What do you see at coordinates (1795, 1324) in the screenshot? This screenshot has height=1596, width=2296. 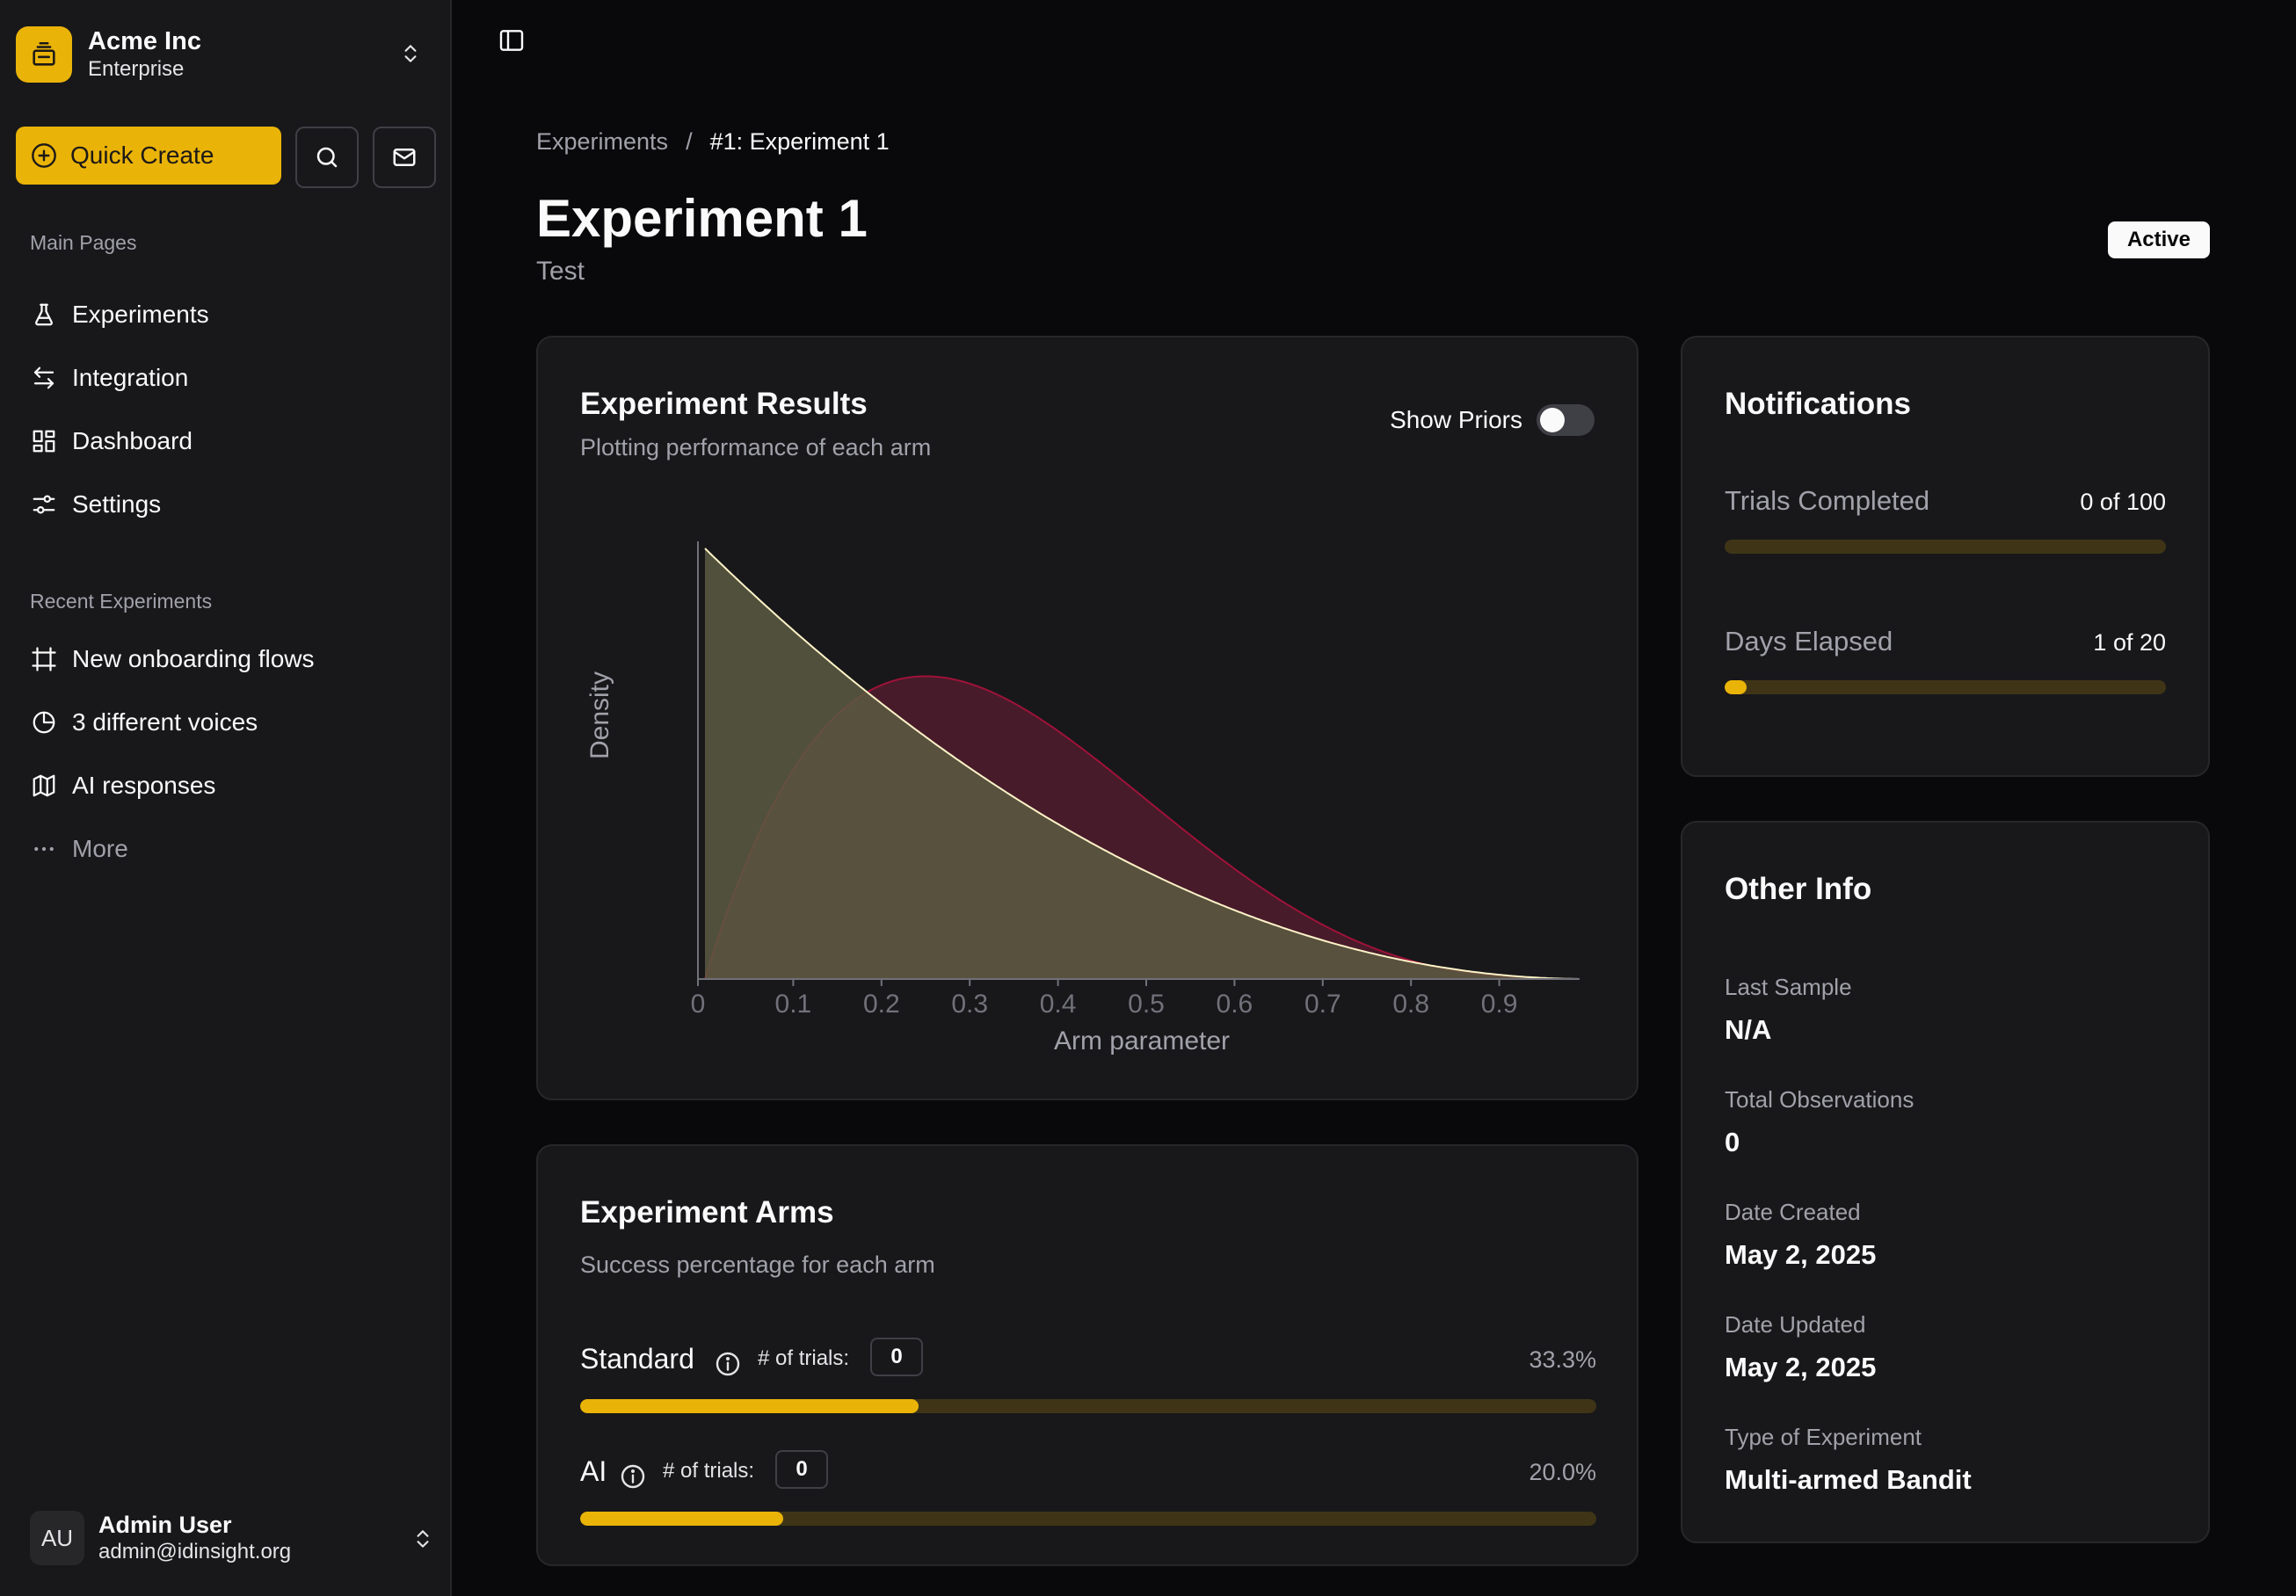 I see `date-updated-label: Date Updated` at bounding box center [1795, 1324].